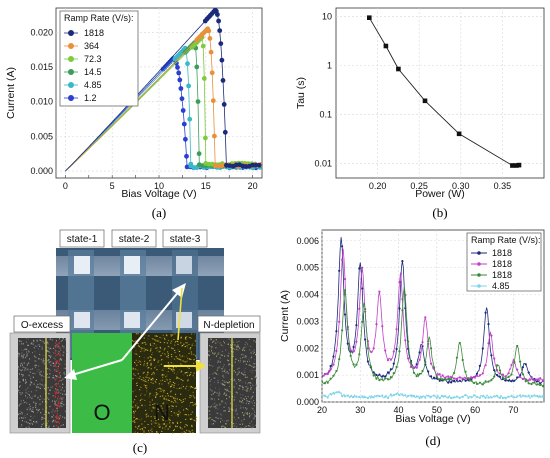 The image size is (550, 458). Describe the element at coordinates (502, 275) in the screenshot. I see `legend-d-entry: 1818` at that location.